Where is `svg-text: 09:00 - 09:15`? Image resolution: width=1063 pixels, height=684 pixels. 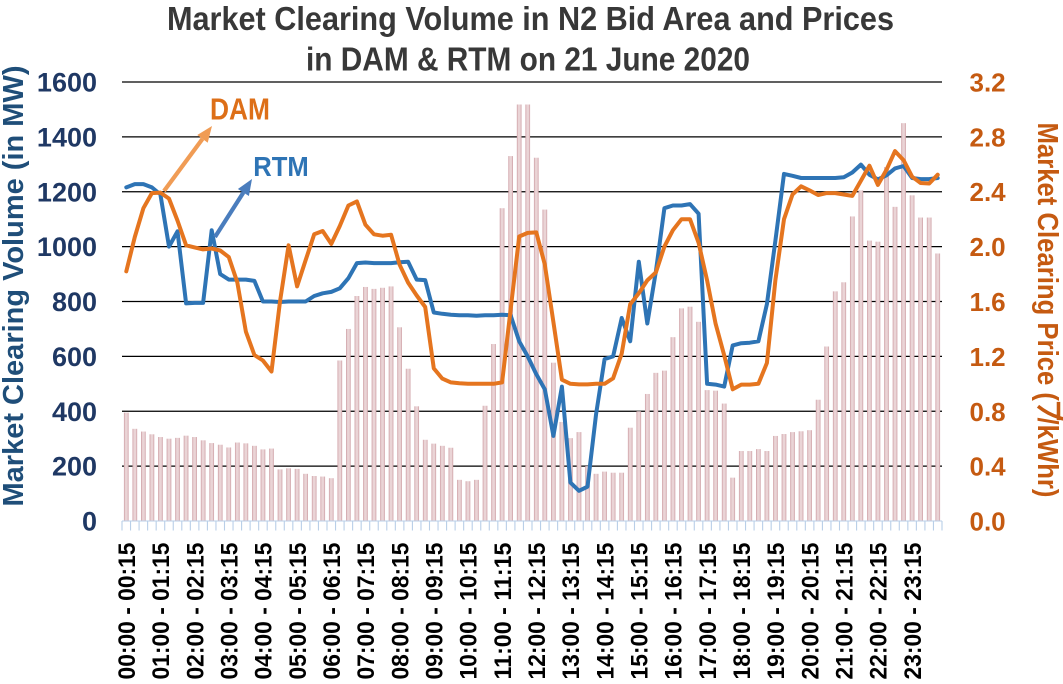 svg-text: 09:00 - 09:15 is located at coordinates (435, 611).